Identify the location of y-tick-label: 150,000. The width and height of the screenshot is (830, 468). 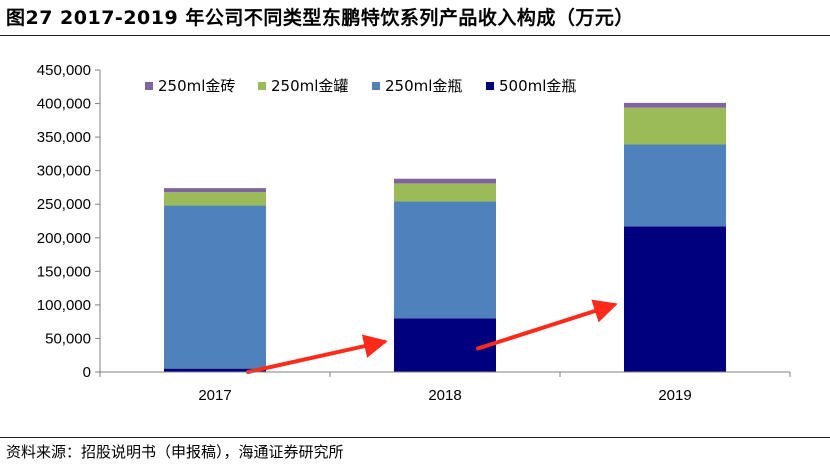
(64, 271).